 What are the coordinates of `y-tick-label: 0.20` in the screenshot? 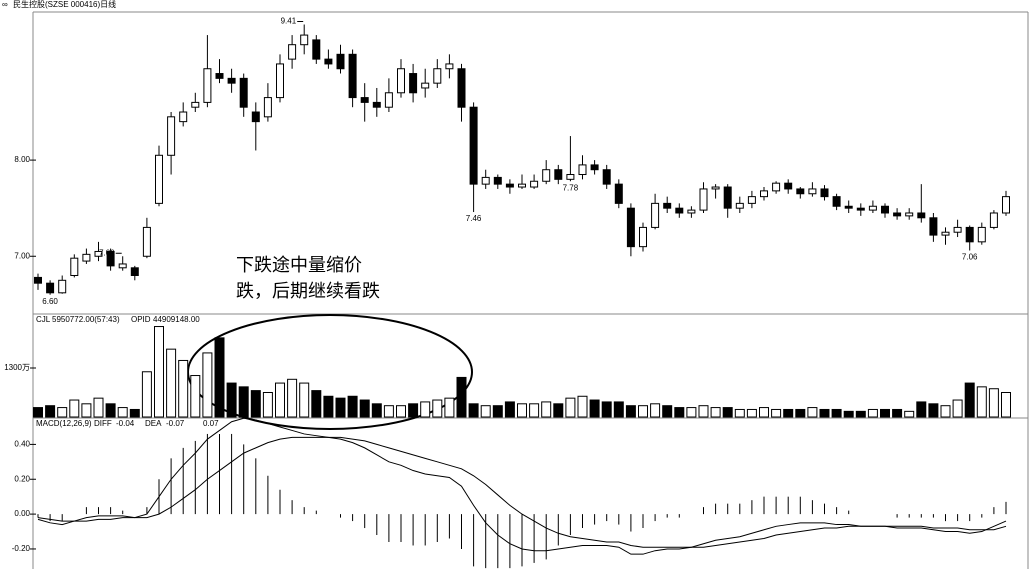 It's located at (22, 478).